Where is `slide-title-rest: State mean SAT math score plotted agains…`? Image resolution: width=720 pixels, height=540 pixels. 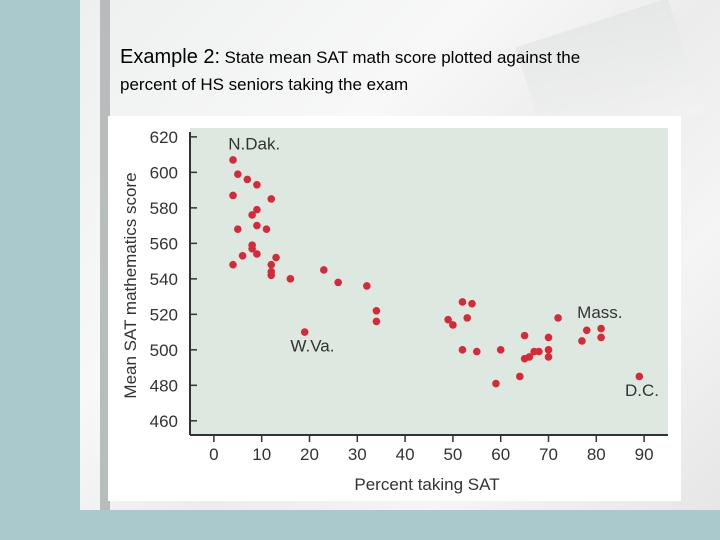 slide-title-rest: State mean SAT math score plotted agains… is located at coordinates (402, 57).